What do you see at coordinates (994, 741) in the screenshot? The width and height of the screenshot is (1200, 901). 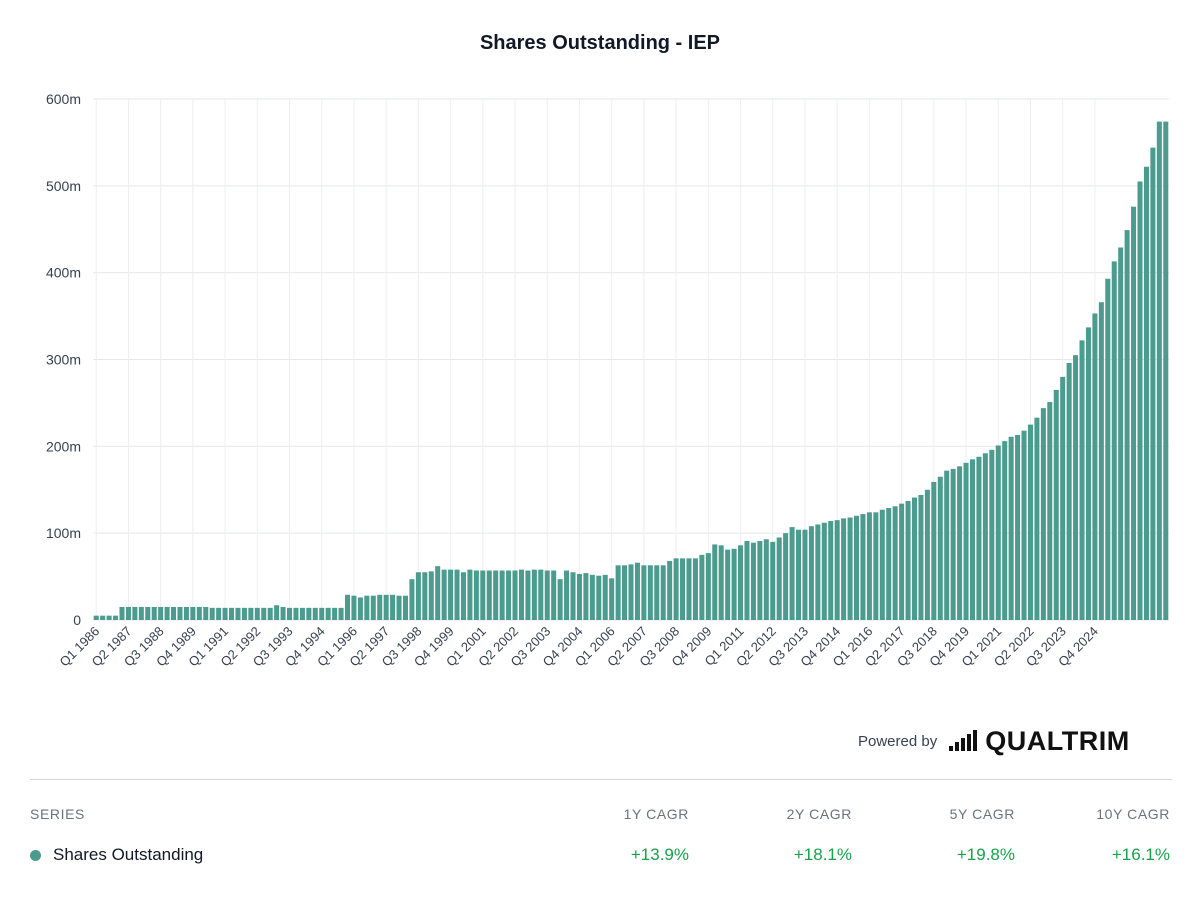 I see `powered-by: Powered by QUALTRIM` at bounding box center [994, 741].